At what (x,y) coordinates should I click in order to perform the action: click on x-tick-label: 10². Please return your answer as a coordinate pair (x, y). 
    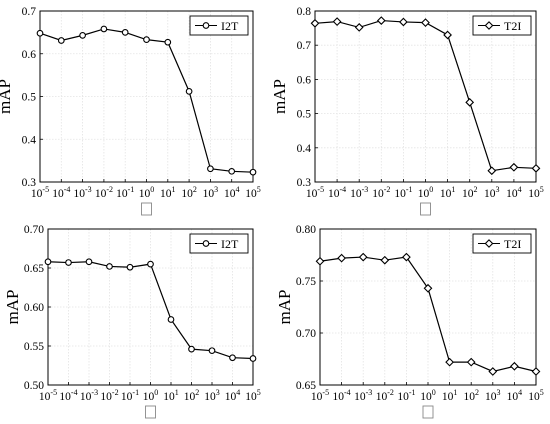
    Looking at the image, I should click on (189, 192).